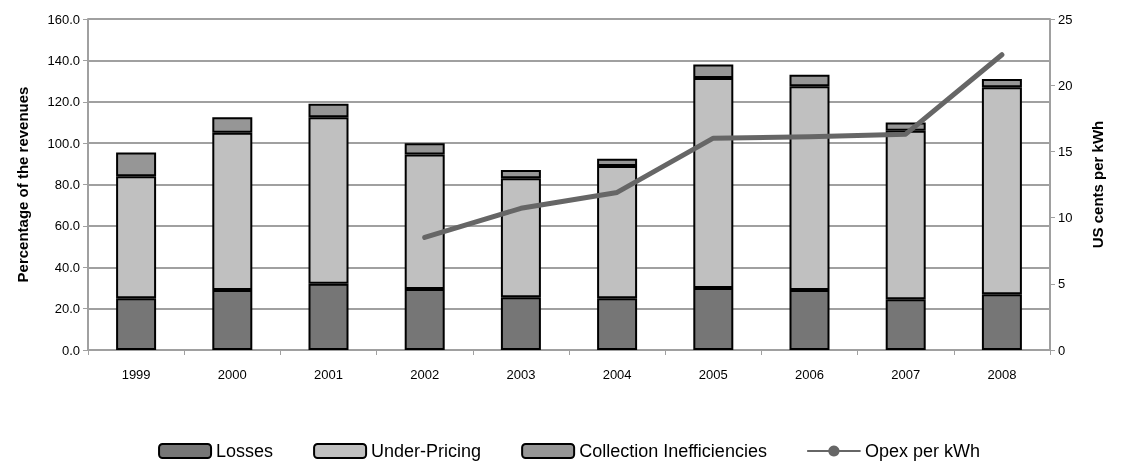  Describe the element at coordinates (1002, 374) in the screenshot. I see `x-tick-label: 2008` at that location.